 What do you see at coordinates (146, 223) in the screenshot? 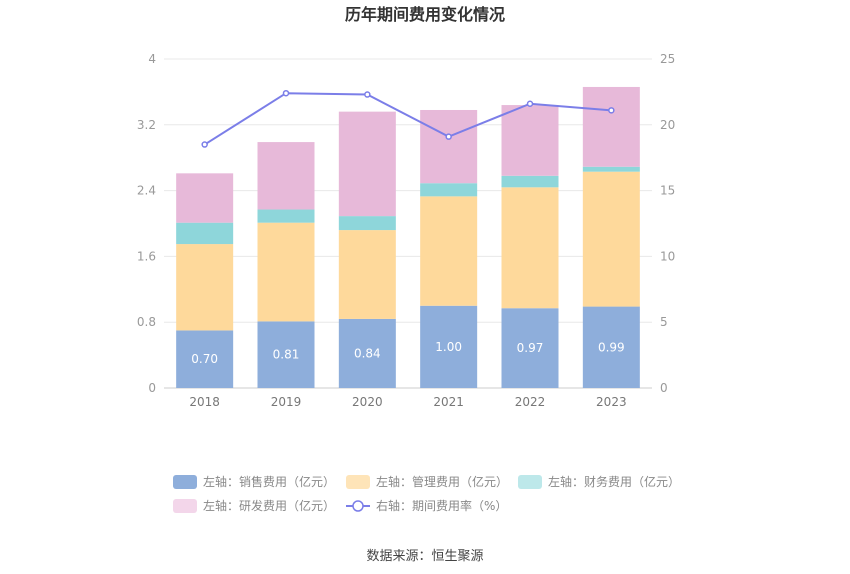
I see `left-axis: 0 0.8 1.6 2.4 3.2 4` at bounding box center [146, 223].